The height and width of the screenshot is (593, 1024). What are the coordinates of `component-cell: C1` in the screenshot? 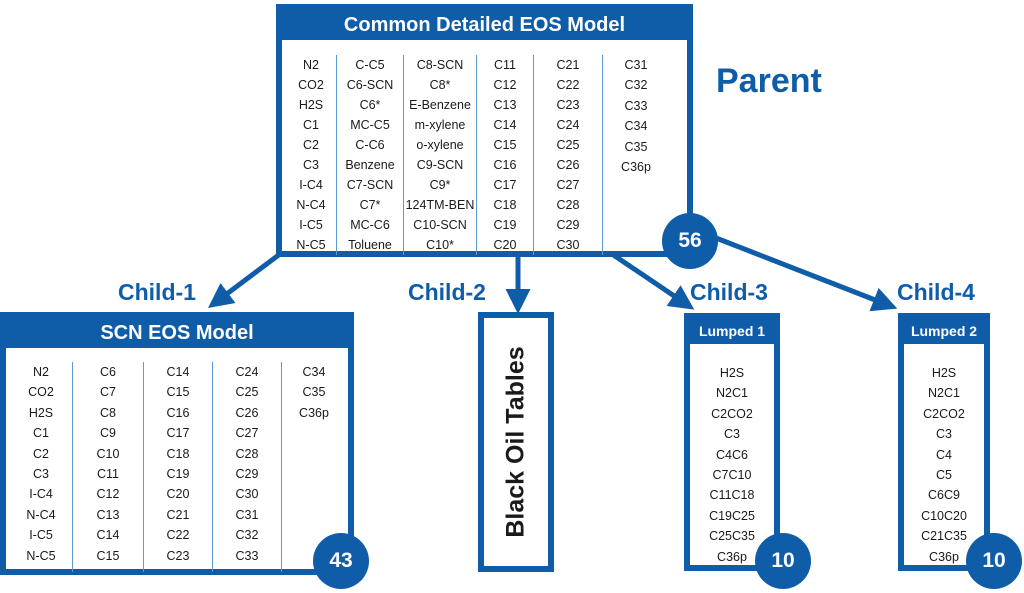 It's located at (311, 125).